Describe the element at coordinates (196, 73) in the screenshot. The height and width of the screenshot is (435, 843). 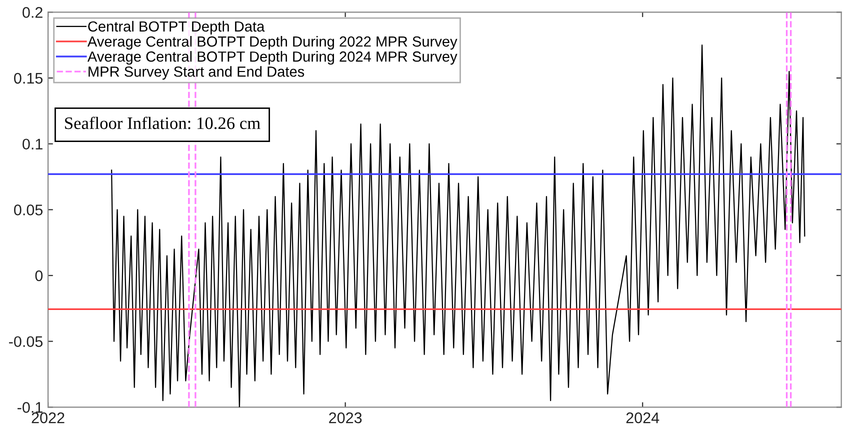
I see `ref-line-label: MPR Survey Start and End Dates` at that location.